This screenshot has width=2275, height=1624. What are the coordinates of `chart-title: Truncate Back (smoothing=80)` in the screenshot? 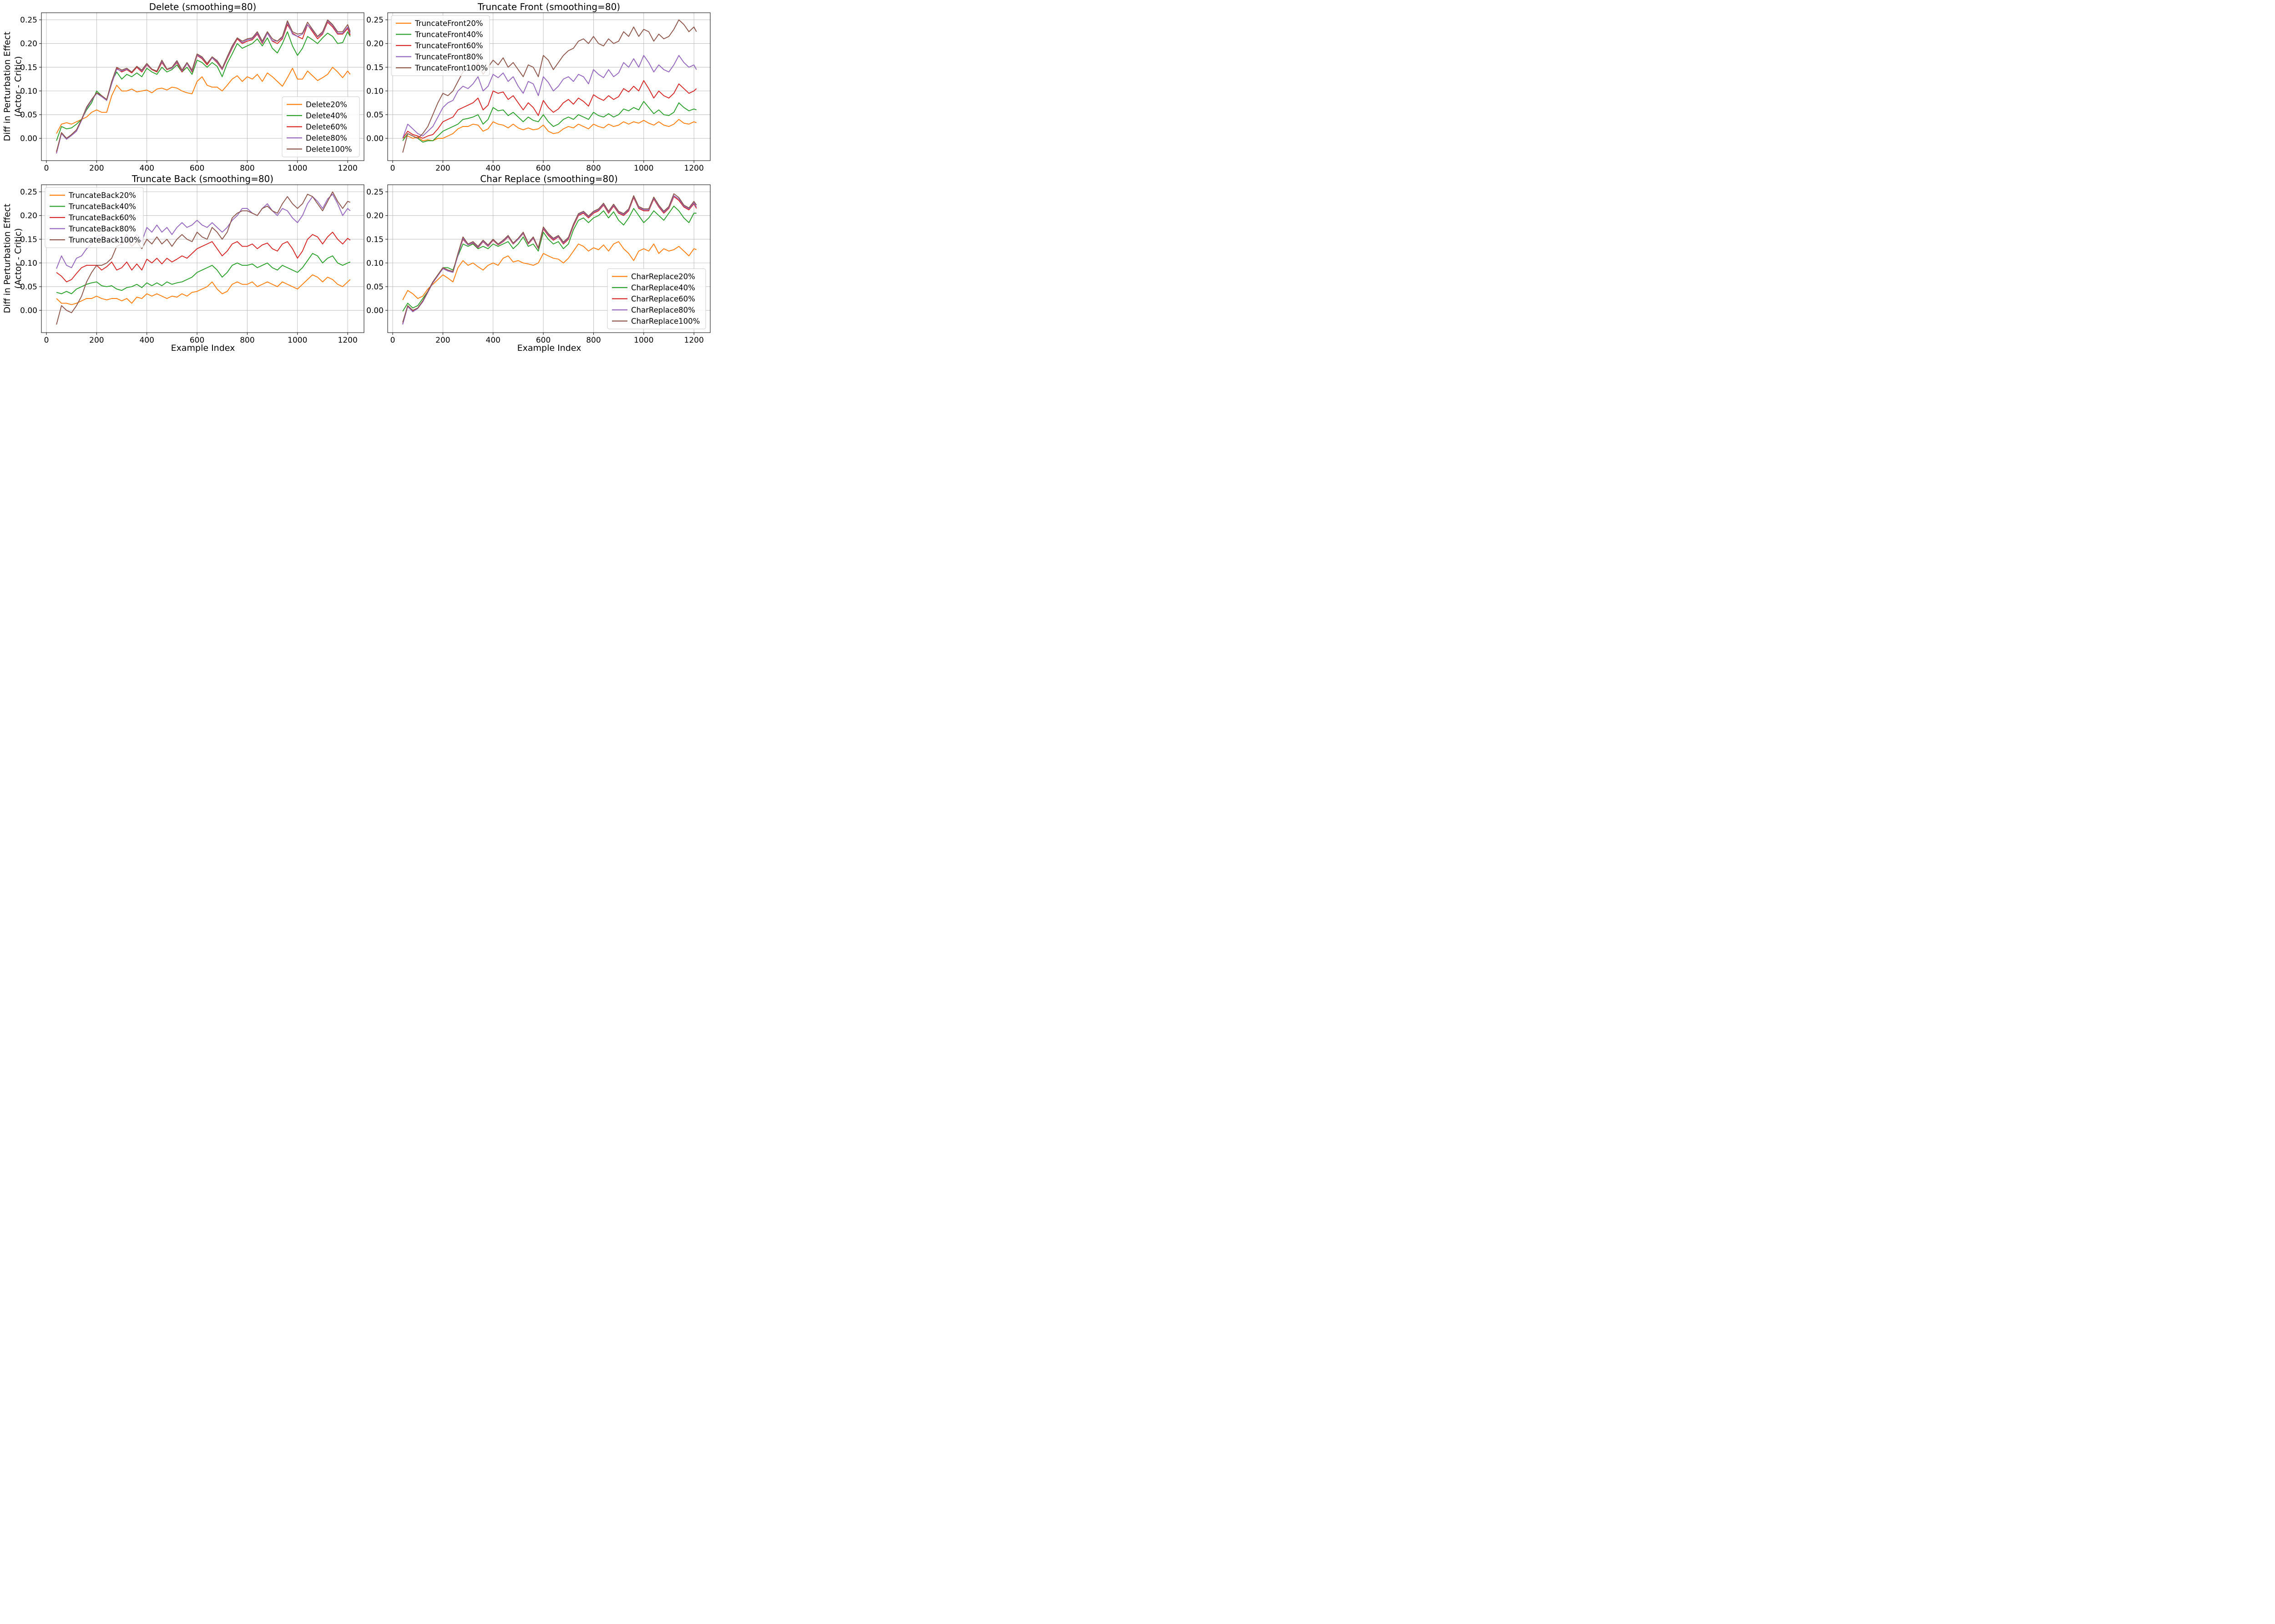 It's located at (202, 178).